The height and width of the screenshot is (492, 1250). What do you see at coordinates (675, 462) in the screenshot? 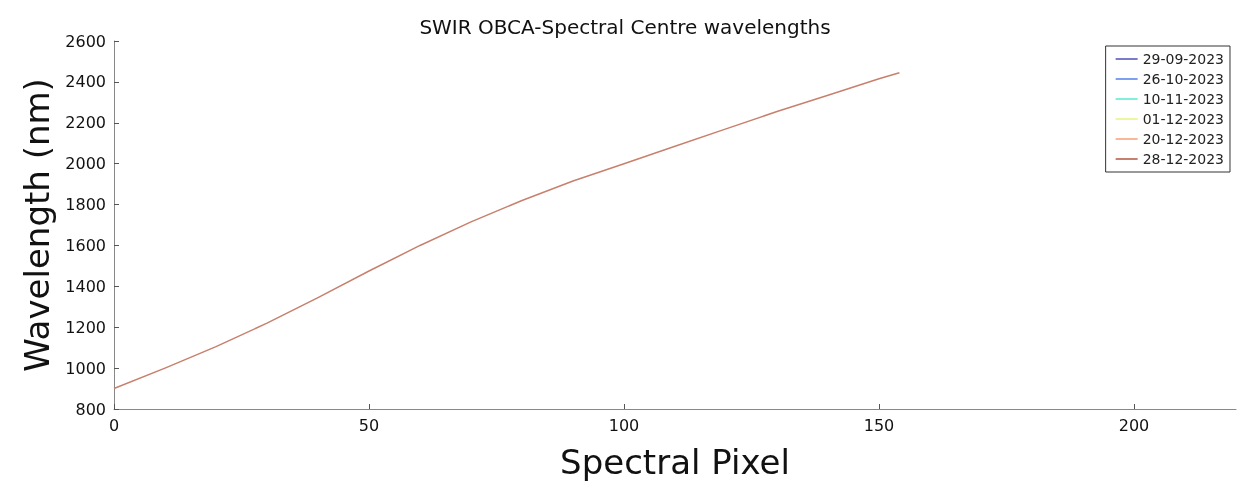
I see `x-axis-title: Spectral Pixel` at bounding box center [675, 462].